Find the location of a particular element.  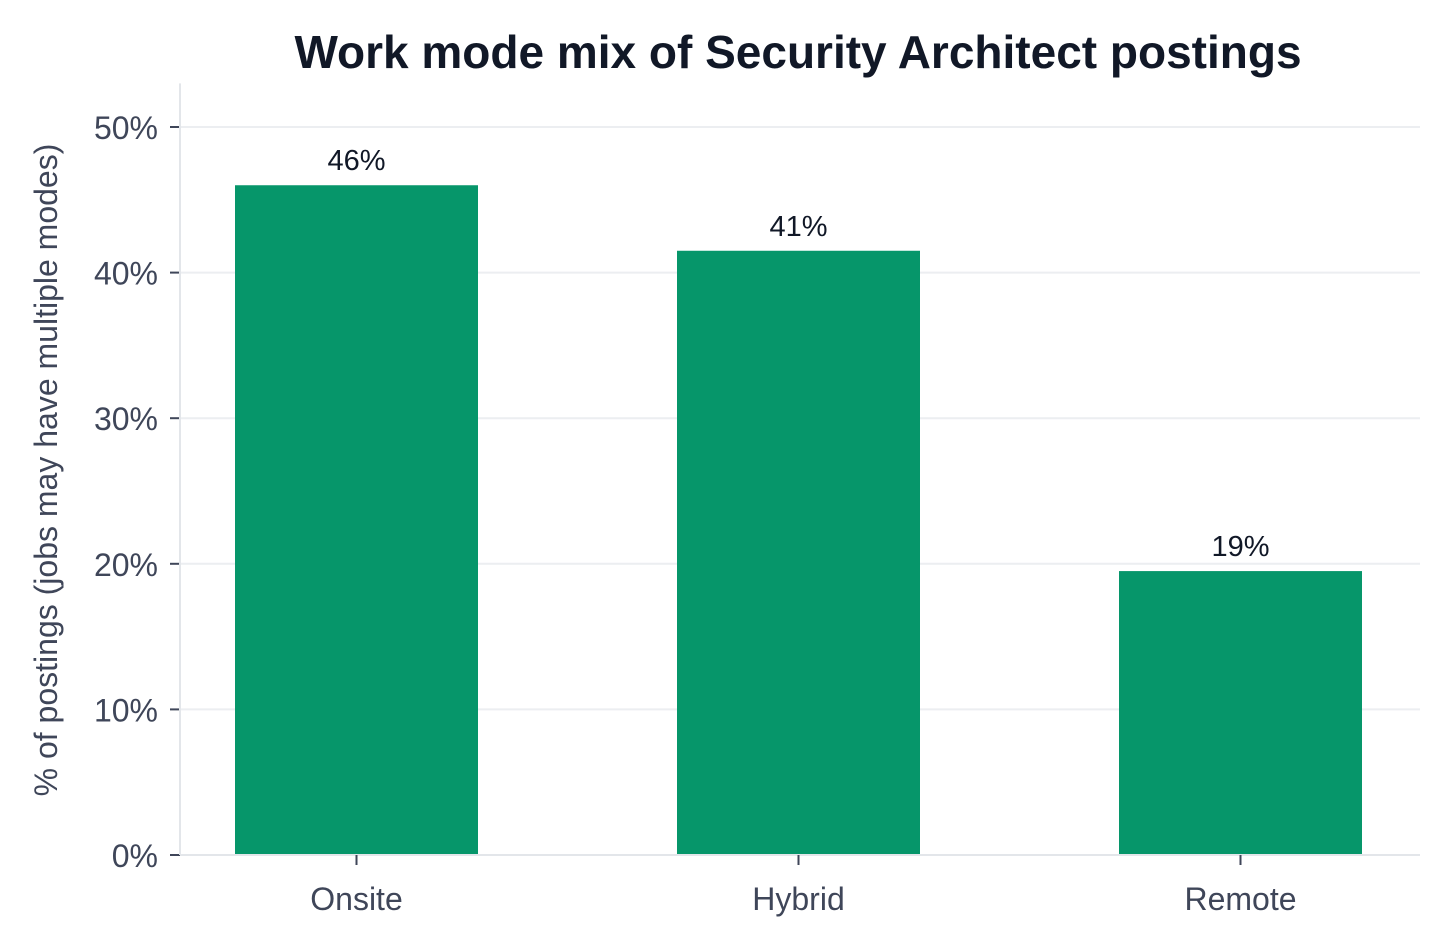

data-label: 19% is located at coordinates (1240, 547).